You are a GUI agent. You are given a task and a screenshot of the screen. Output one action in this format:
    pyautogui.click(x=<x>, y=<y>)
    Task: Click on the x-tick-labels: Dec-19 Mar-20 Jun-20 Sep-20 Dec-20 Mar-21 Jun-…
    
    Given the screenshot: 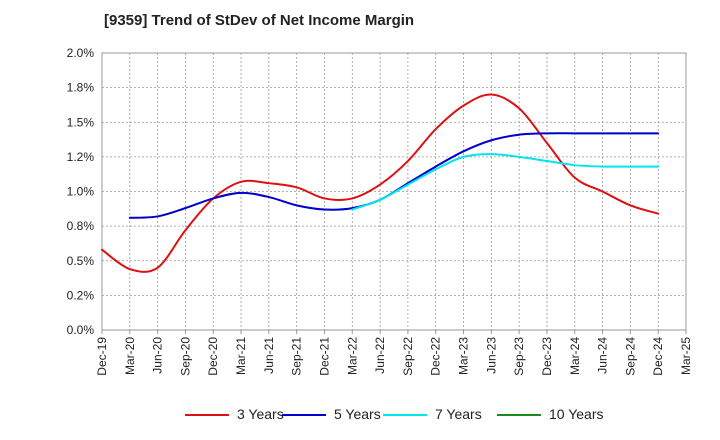 What is the action you would take?
    pyautogui.click(x=394, y=356)
    